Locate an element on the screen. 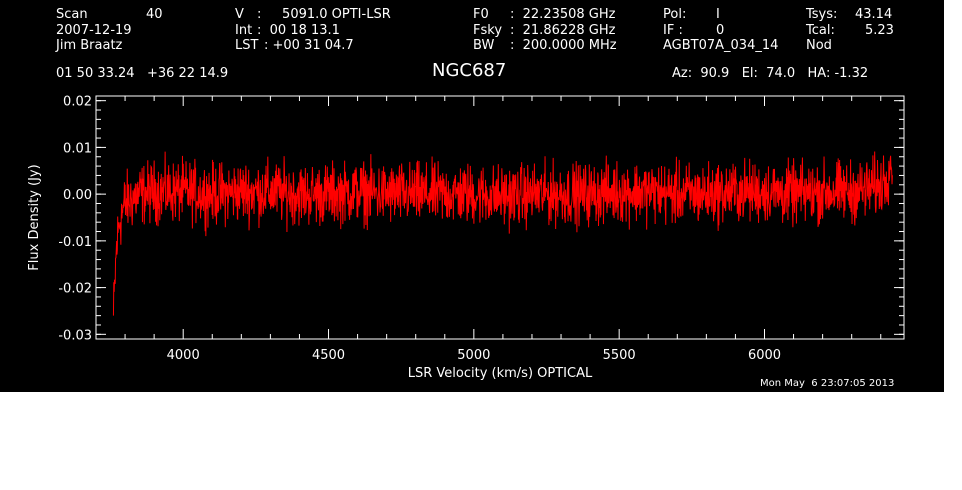 This screenshot has height=490, width=962. header-int-label: Int is located at coordinates (244, 30).